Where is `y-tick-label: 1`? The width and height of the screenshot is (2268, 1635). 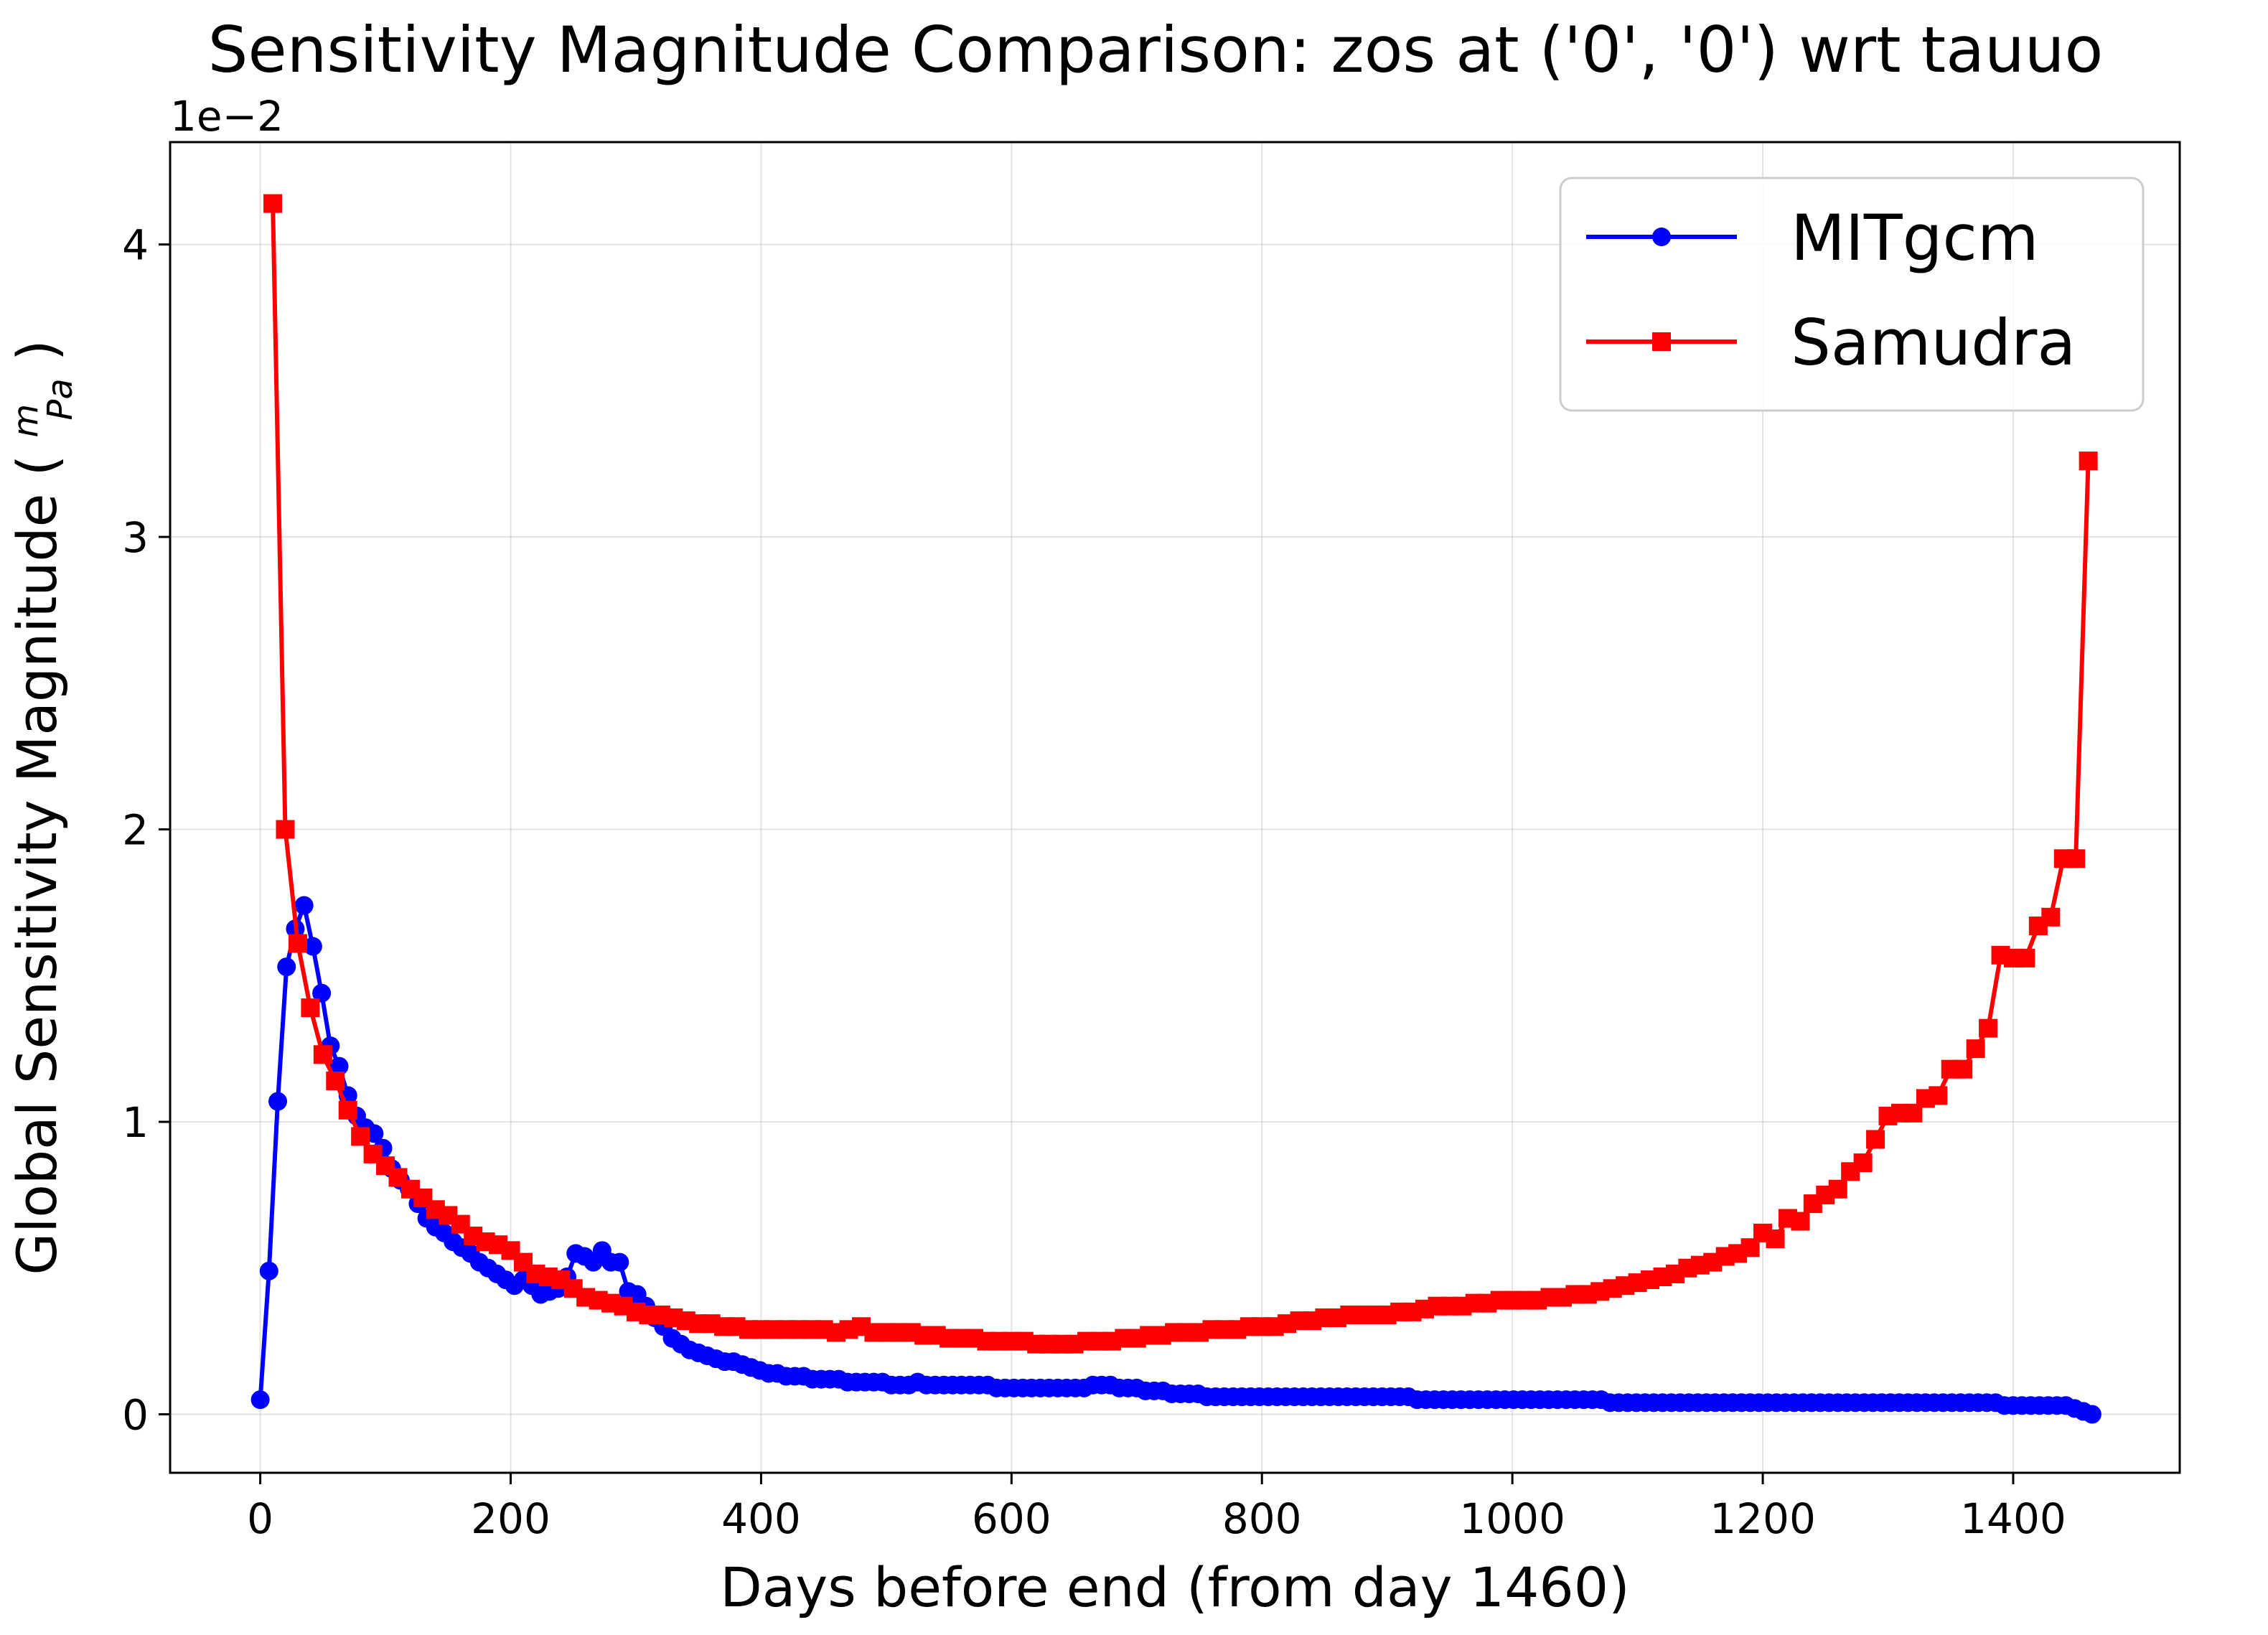 y-tick-label: 1 is located at coordinates (135, 1122).